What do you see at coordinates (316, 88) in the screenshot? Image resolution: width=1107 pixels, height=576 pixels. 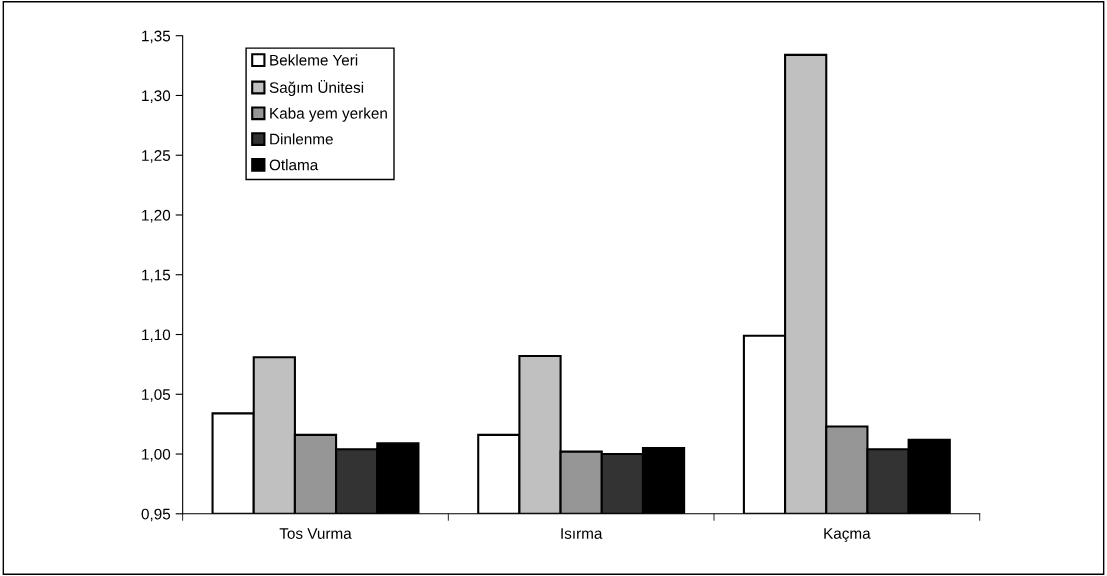 I see `legend-label: Sağım Ünitesi` at bounding box center [316, 88].